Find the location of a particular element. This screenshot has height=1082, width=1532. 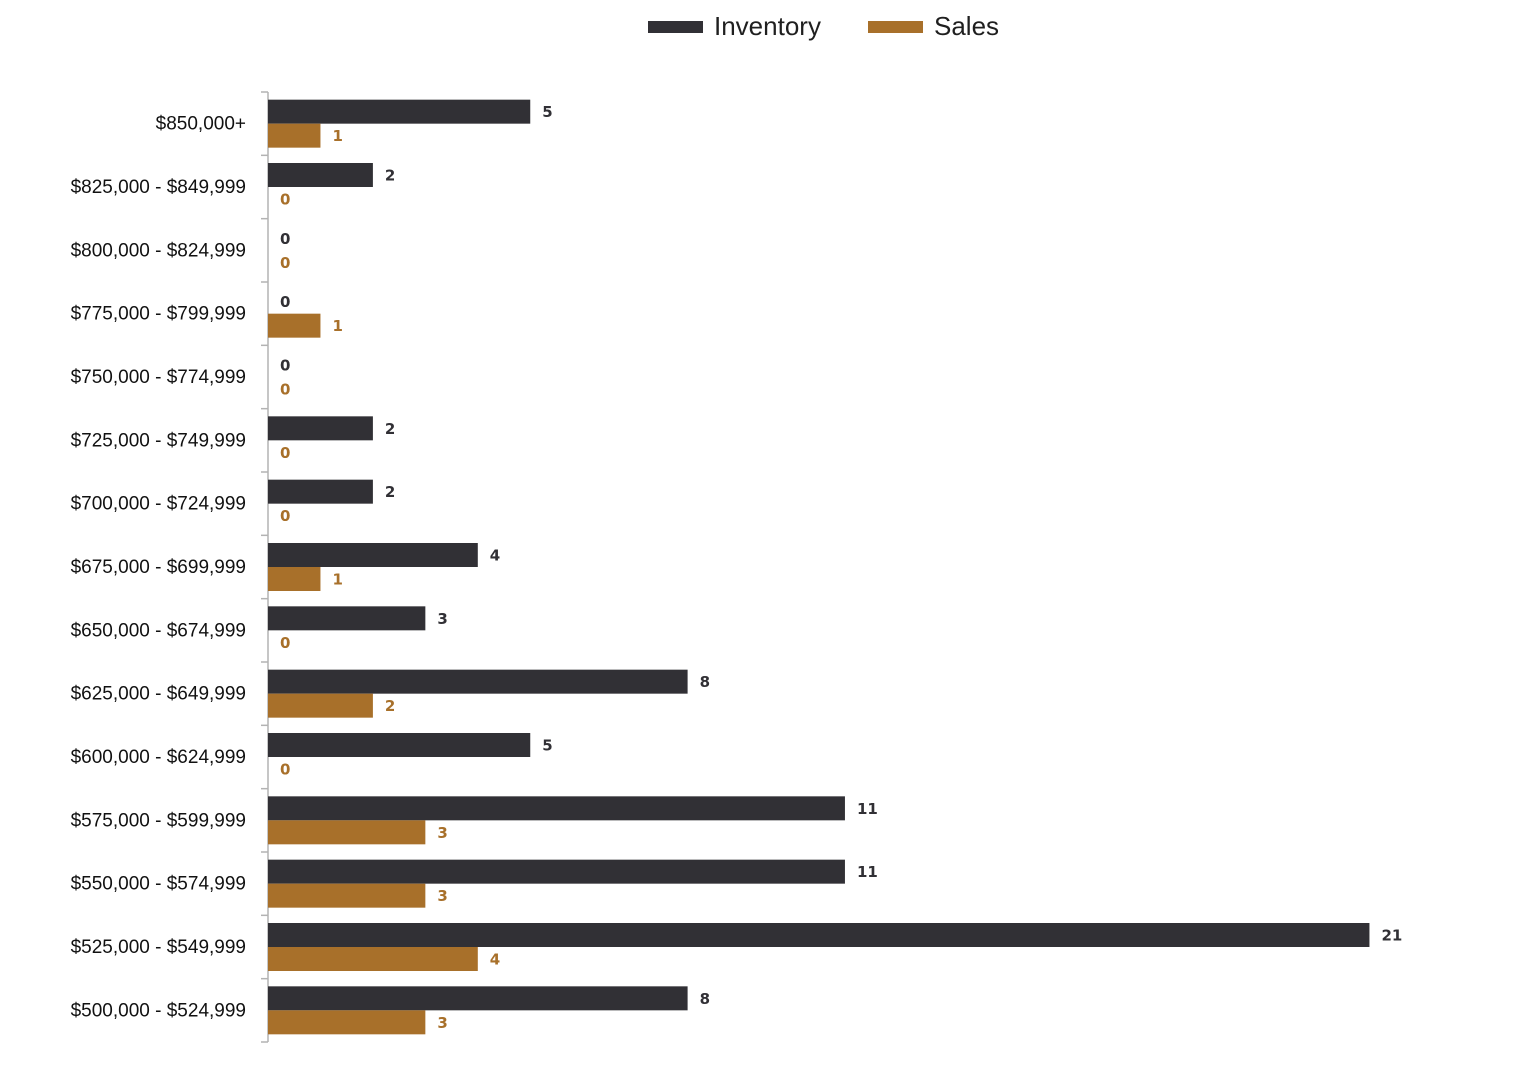

inventory-value-label: 21 is located at coordinates (1391, 936).